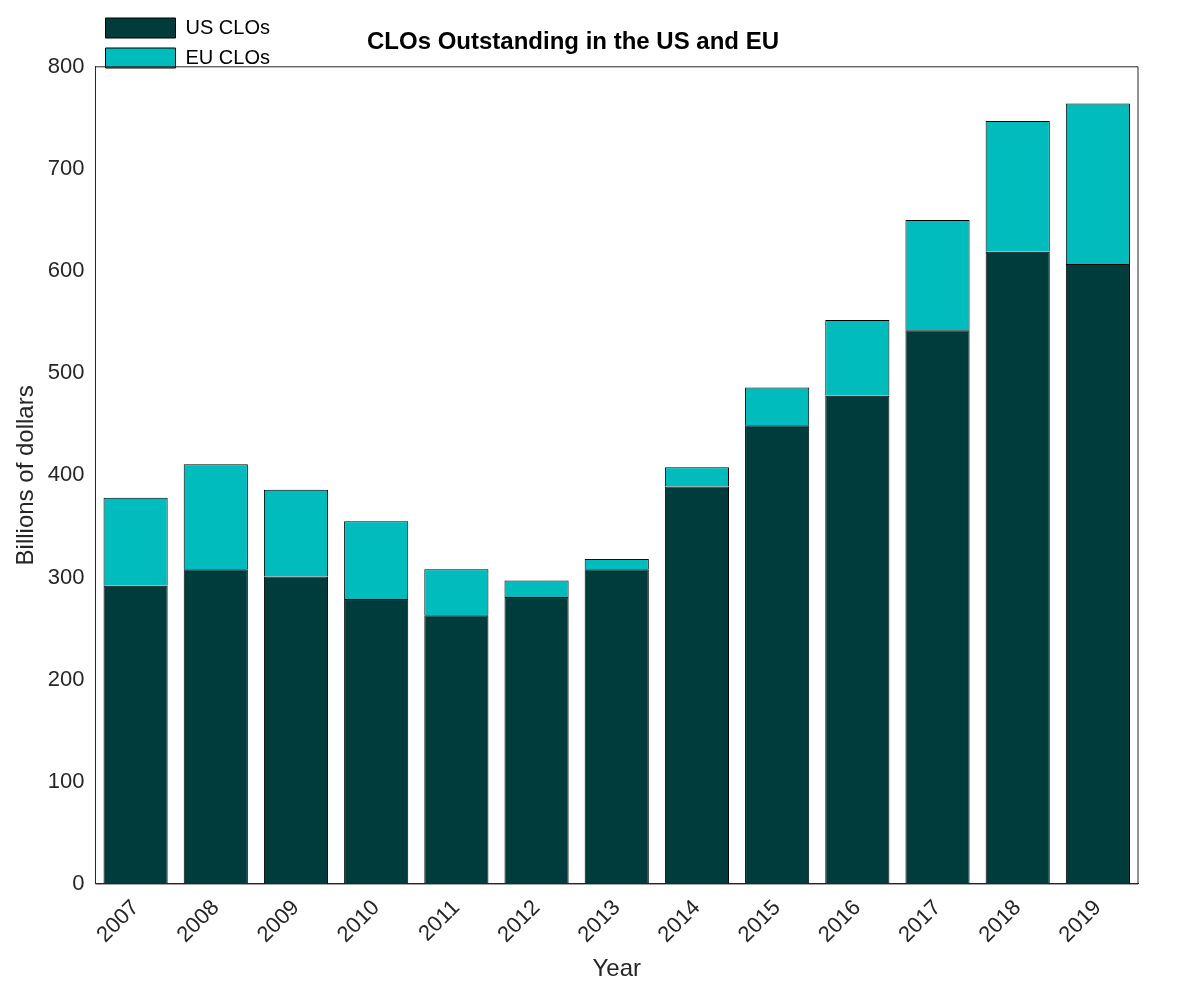 The image size is (1180, 1004). What do you see at coordinates (25, 475) in the screenshot?
I see `y-axis-title: Billions of dollars` at bounding box center [25, 475].